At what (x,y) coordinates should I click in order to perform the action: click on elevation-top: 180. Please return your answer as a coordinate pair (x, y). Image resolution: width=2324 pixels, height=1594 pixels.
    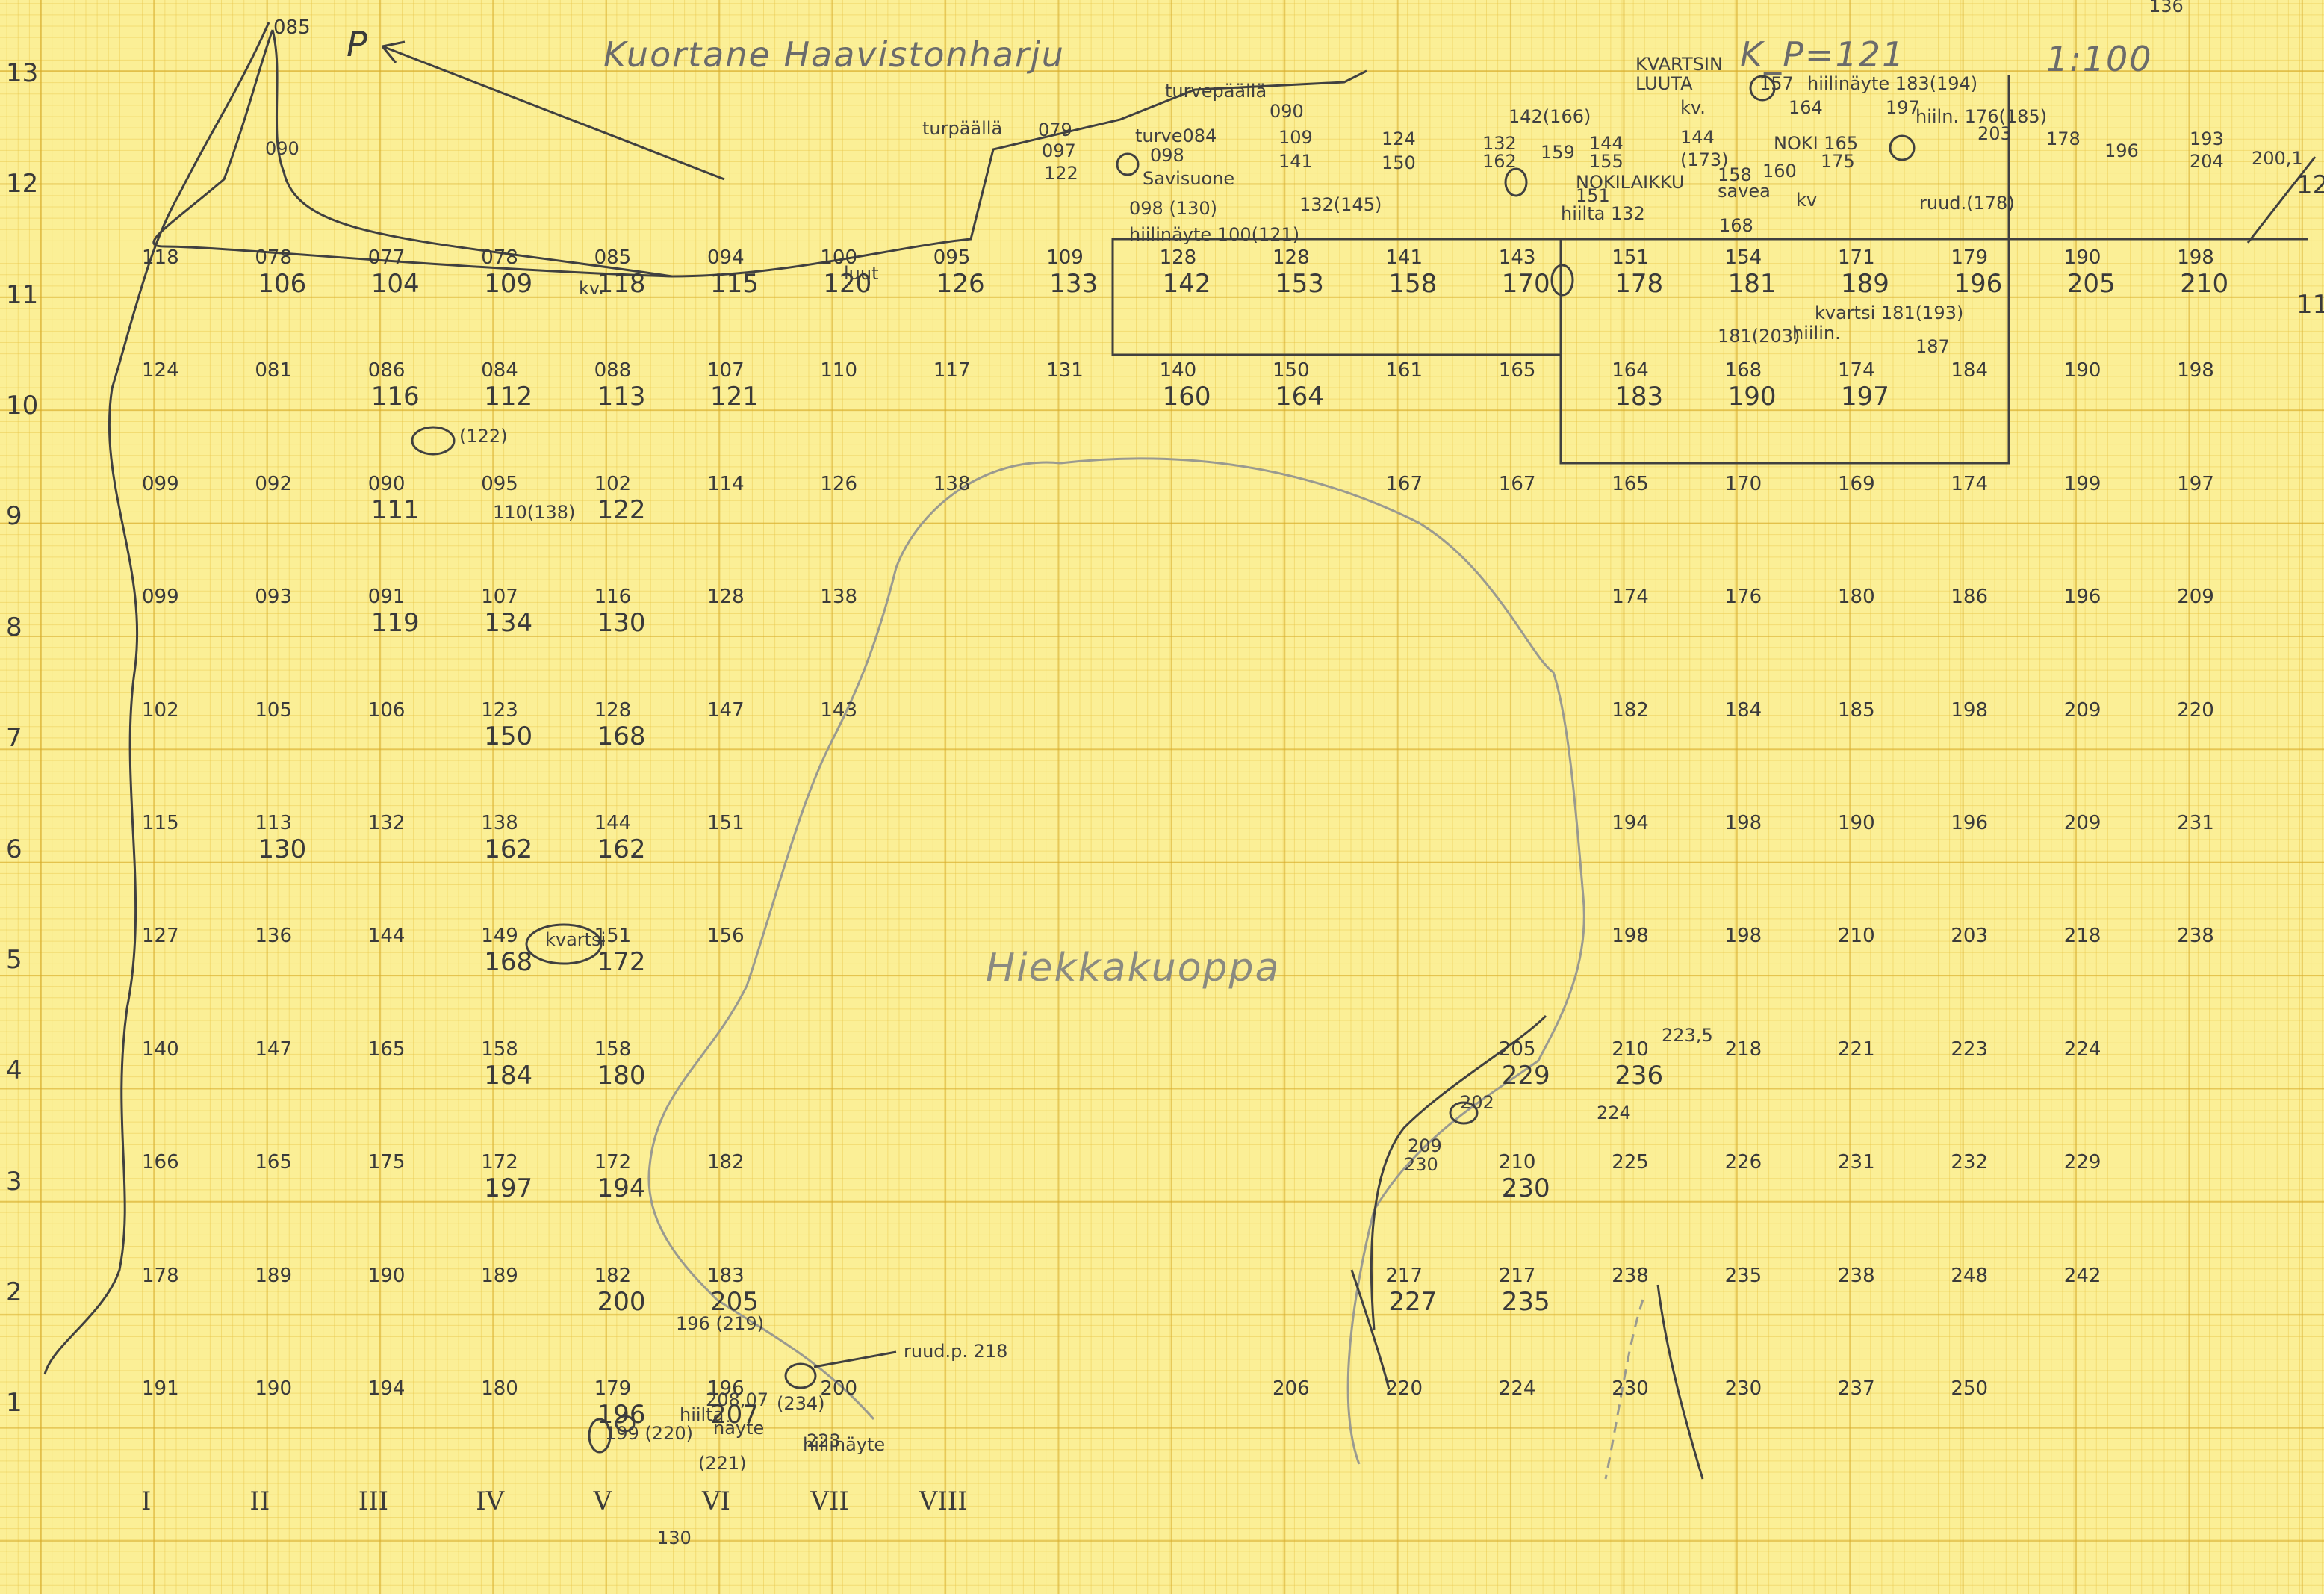
    Looking at the image, I should click on (1857, 597).